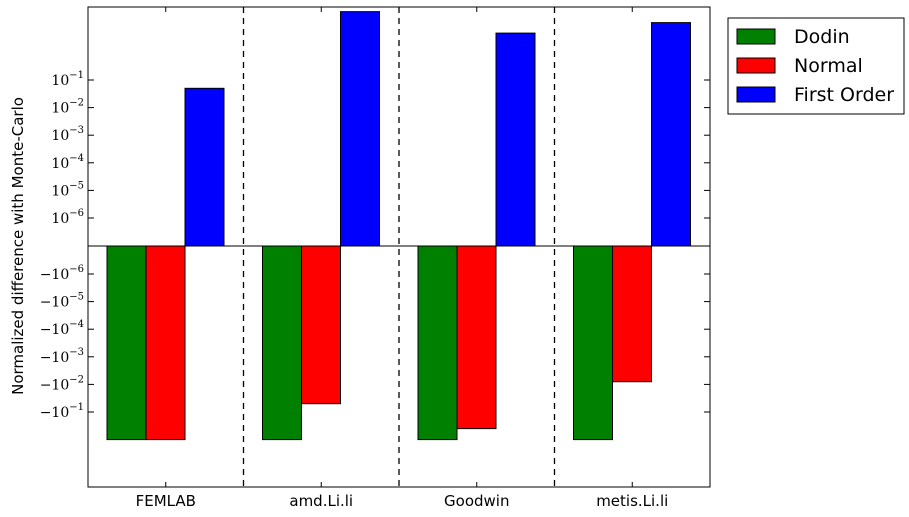  What do you see at coordinates (828, 66) in the screenshot?
I see `legend-label: Normal` at bounding box center [828, 66].